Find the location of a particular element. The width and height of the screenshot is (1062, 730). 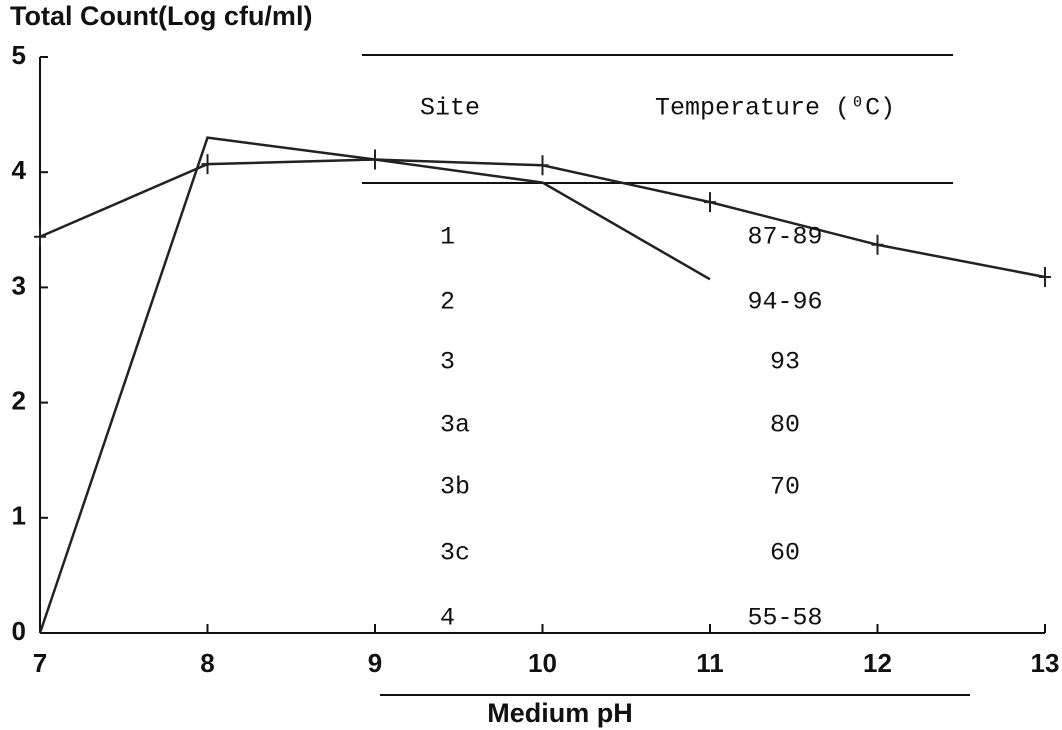

y-axis-title: Total Count(Log cfu/ml) is located at coordinates (161, 16).